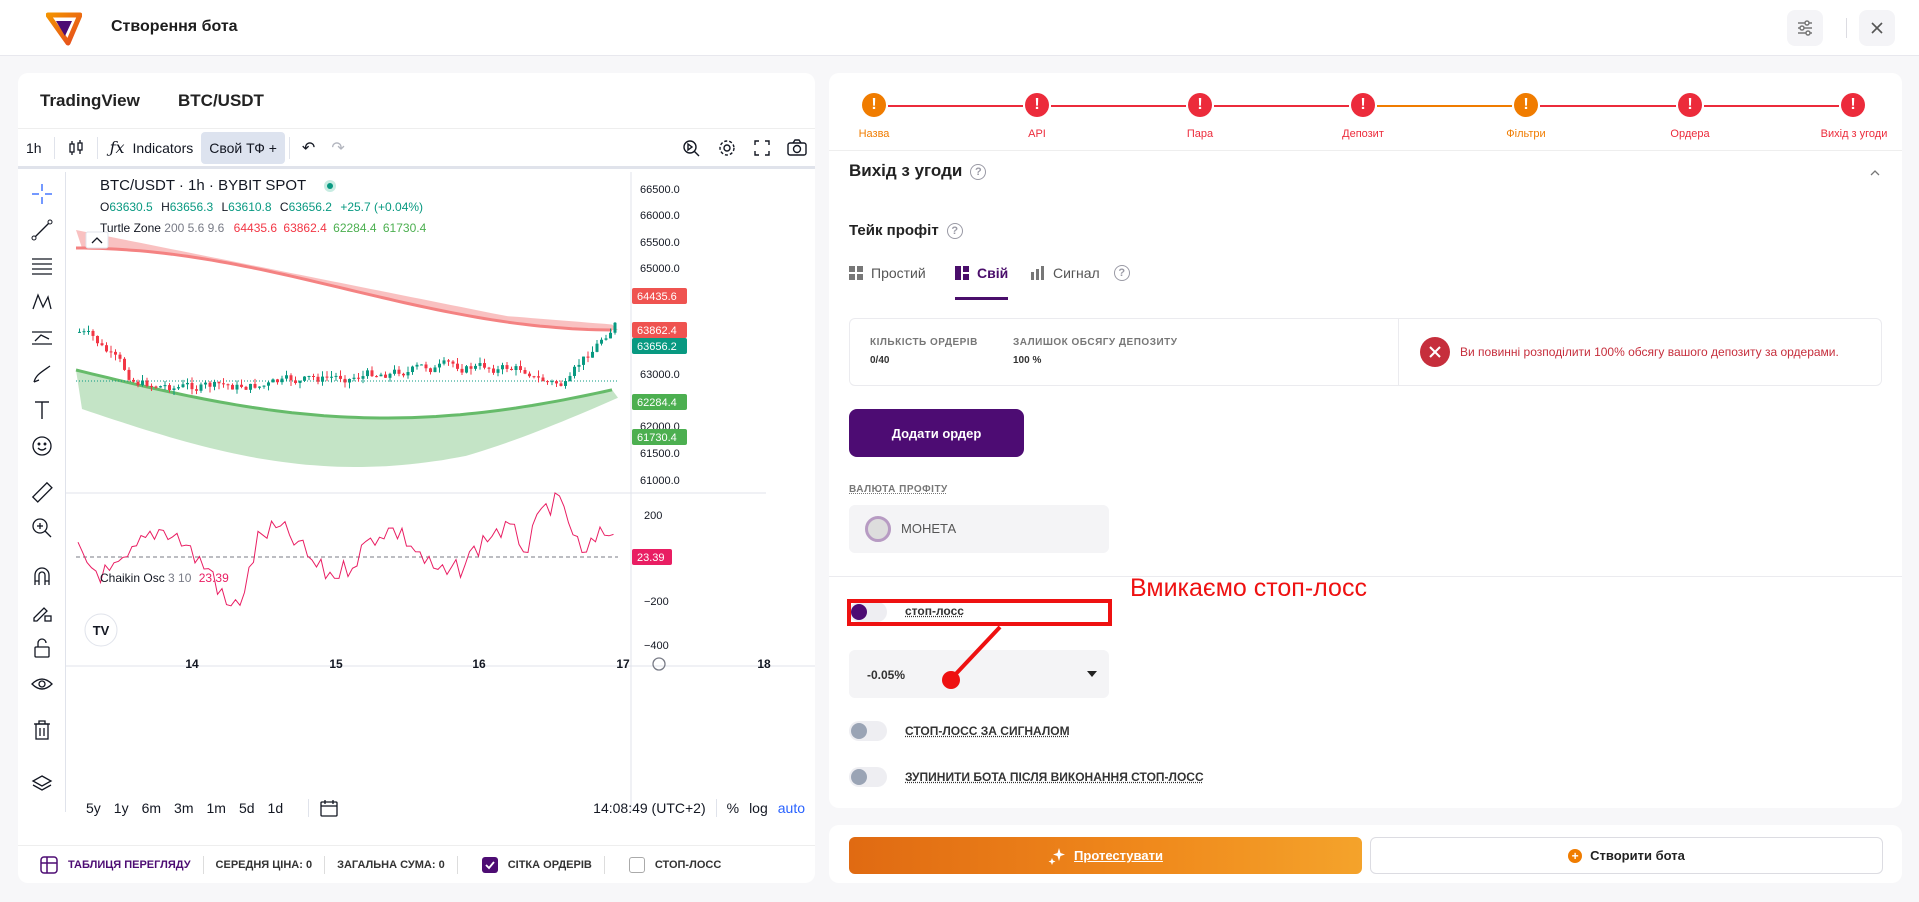  Describe the element at coordinates (874, 105) in the screenshot. I see `step-1-status-icon: !` at that location.